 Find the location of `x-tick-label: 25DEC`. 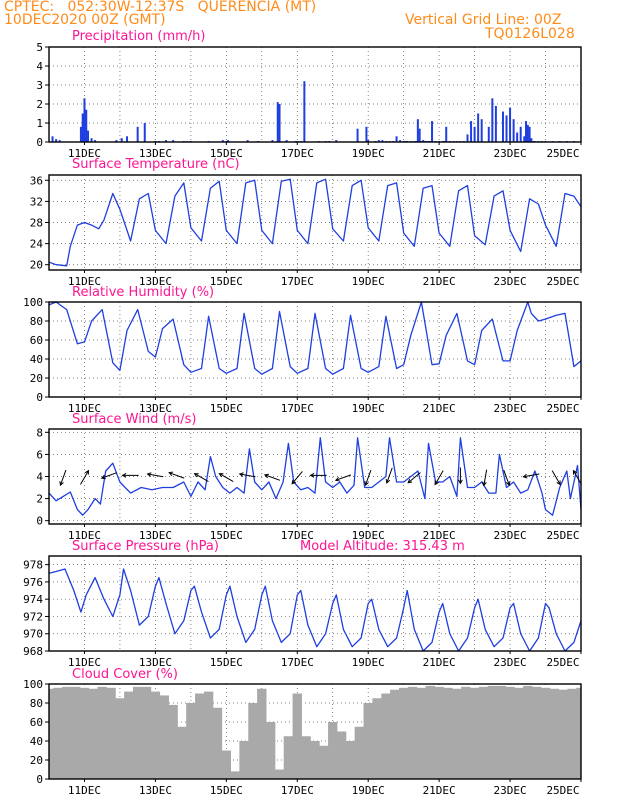

x-tick-label: 25DEC is located at coordinates (562, 281).